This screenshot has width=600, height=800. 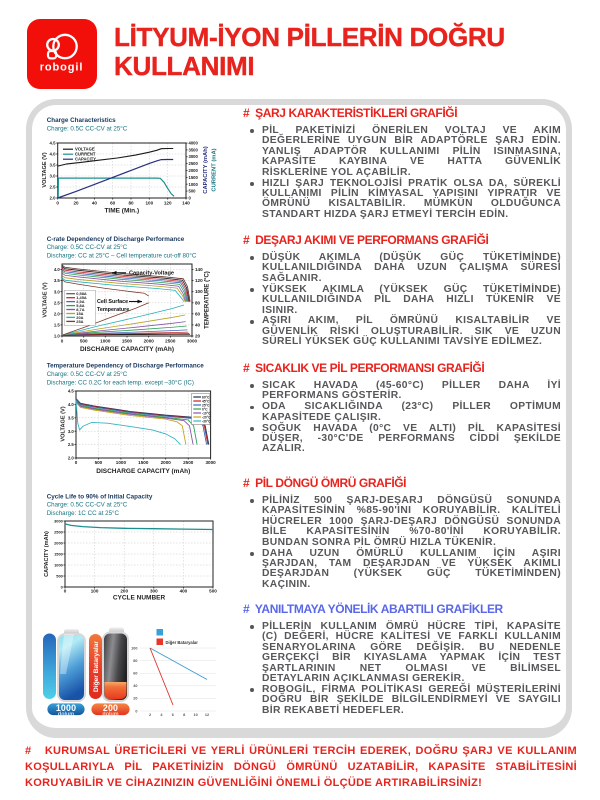 I want to click on svg-text: 12, so click(x=207, y=715).